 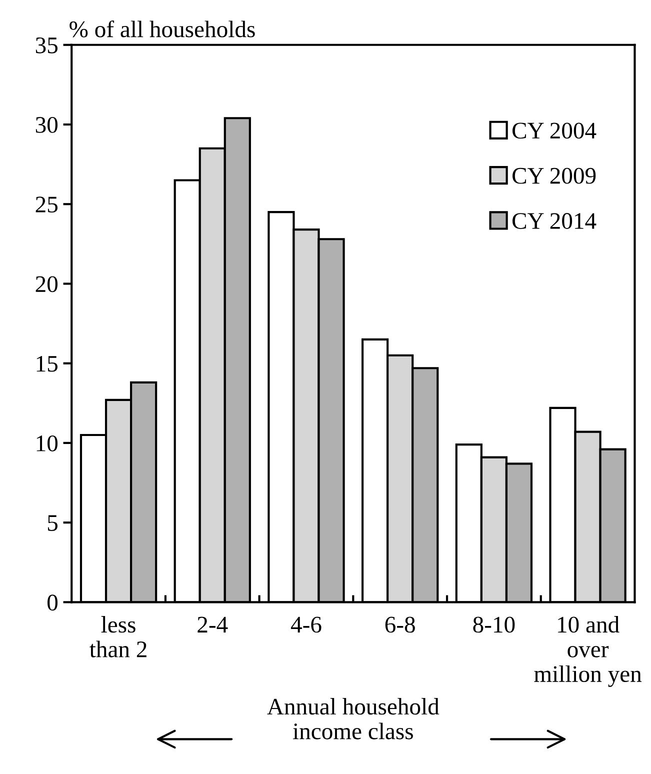 What do you see at coordinates (53, 523) in the screenshot?
I see `y-tick-label: 5` at bounding box center [53, 523].